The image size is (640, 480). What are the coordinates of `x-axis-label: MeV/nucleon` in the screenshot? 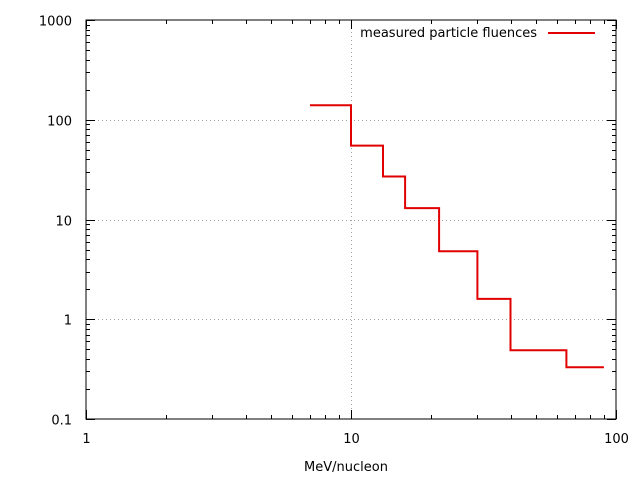 It's located at (346, 467).